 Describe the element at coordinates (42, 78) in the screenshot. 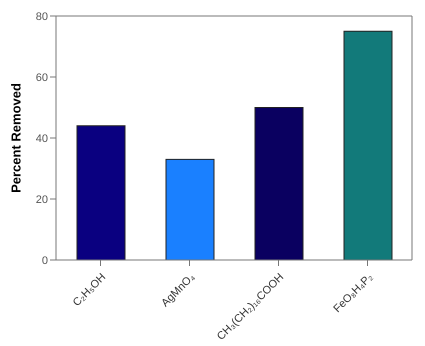

I see `y-tick-label: 60` at that location.